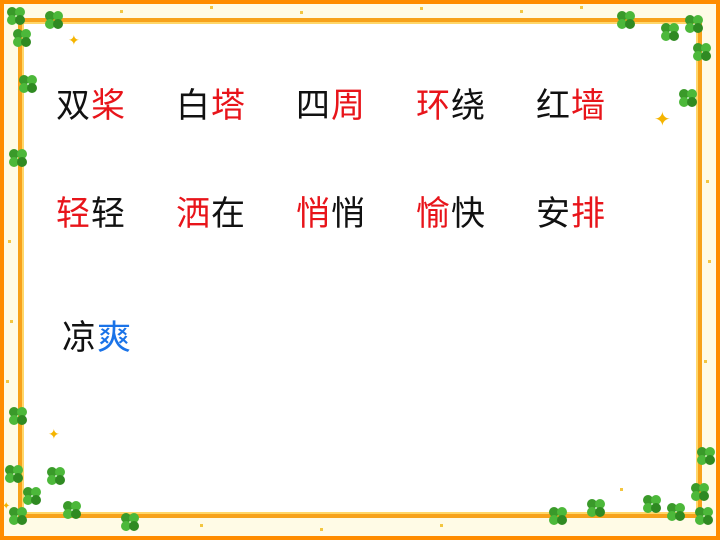  I want to click on word-8-char-1: 悄, so click(313, 214).